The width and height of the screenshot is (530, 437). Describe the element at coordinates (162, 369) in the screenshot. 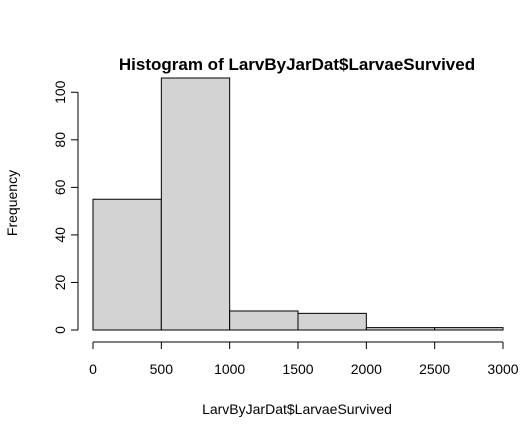

I see `x-tick-label: 500` at that location.